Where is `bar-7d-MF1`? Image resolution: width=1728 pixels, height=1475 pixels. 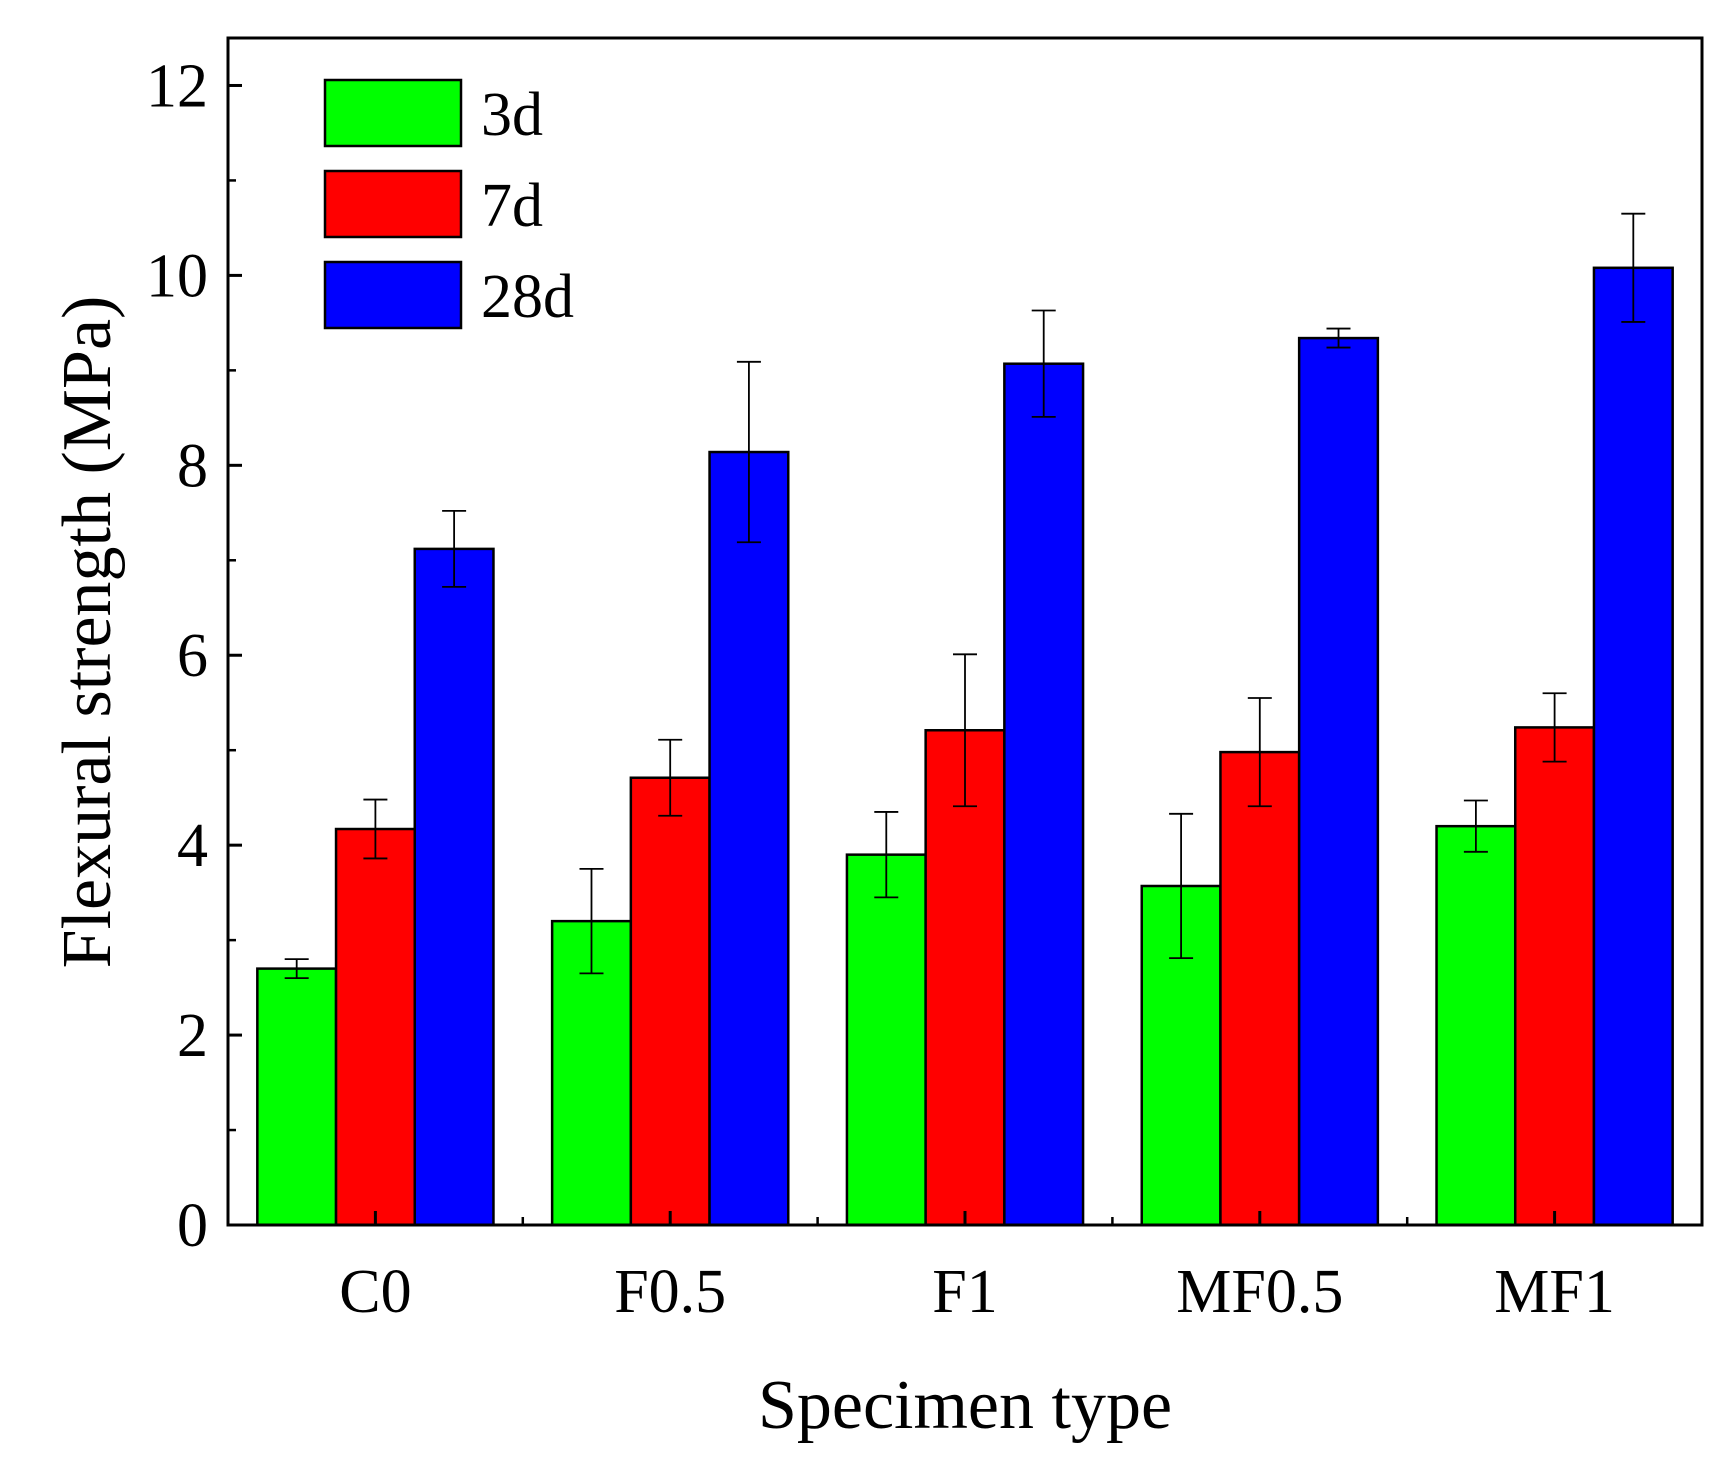 bar-7d-MF1 is located at coordinates (1554, 976).